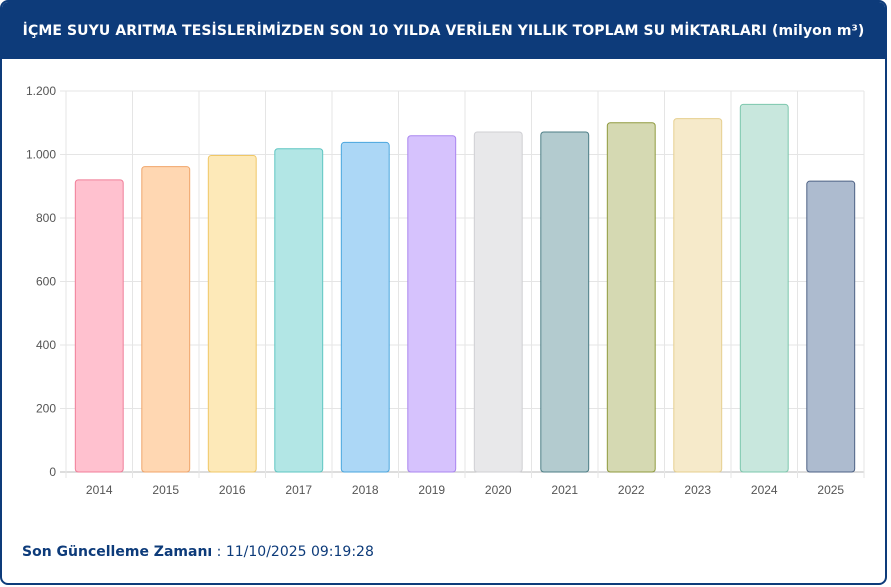  I want to click on bar-2014, so click(99, 326).